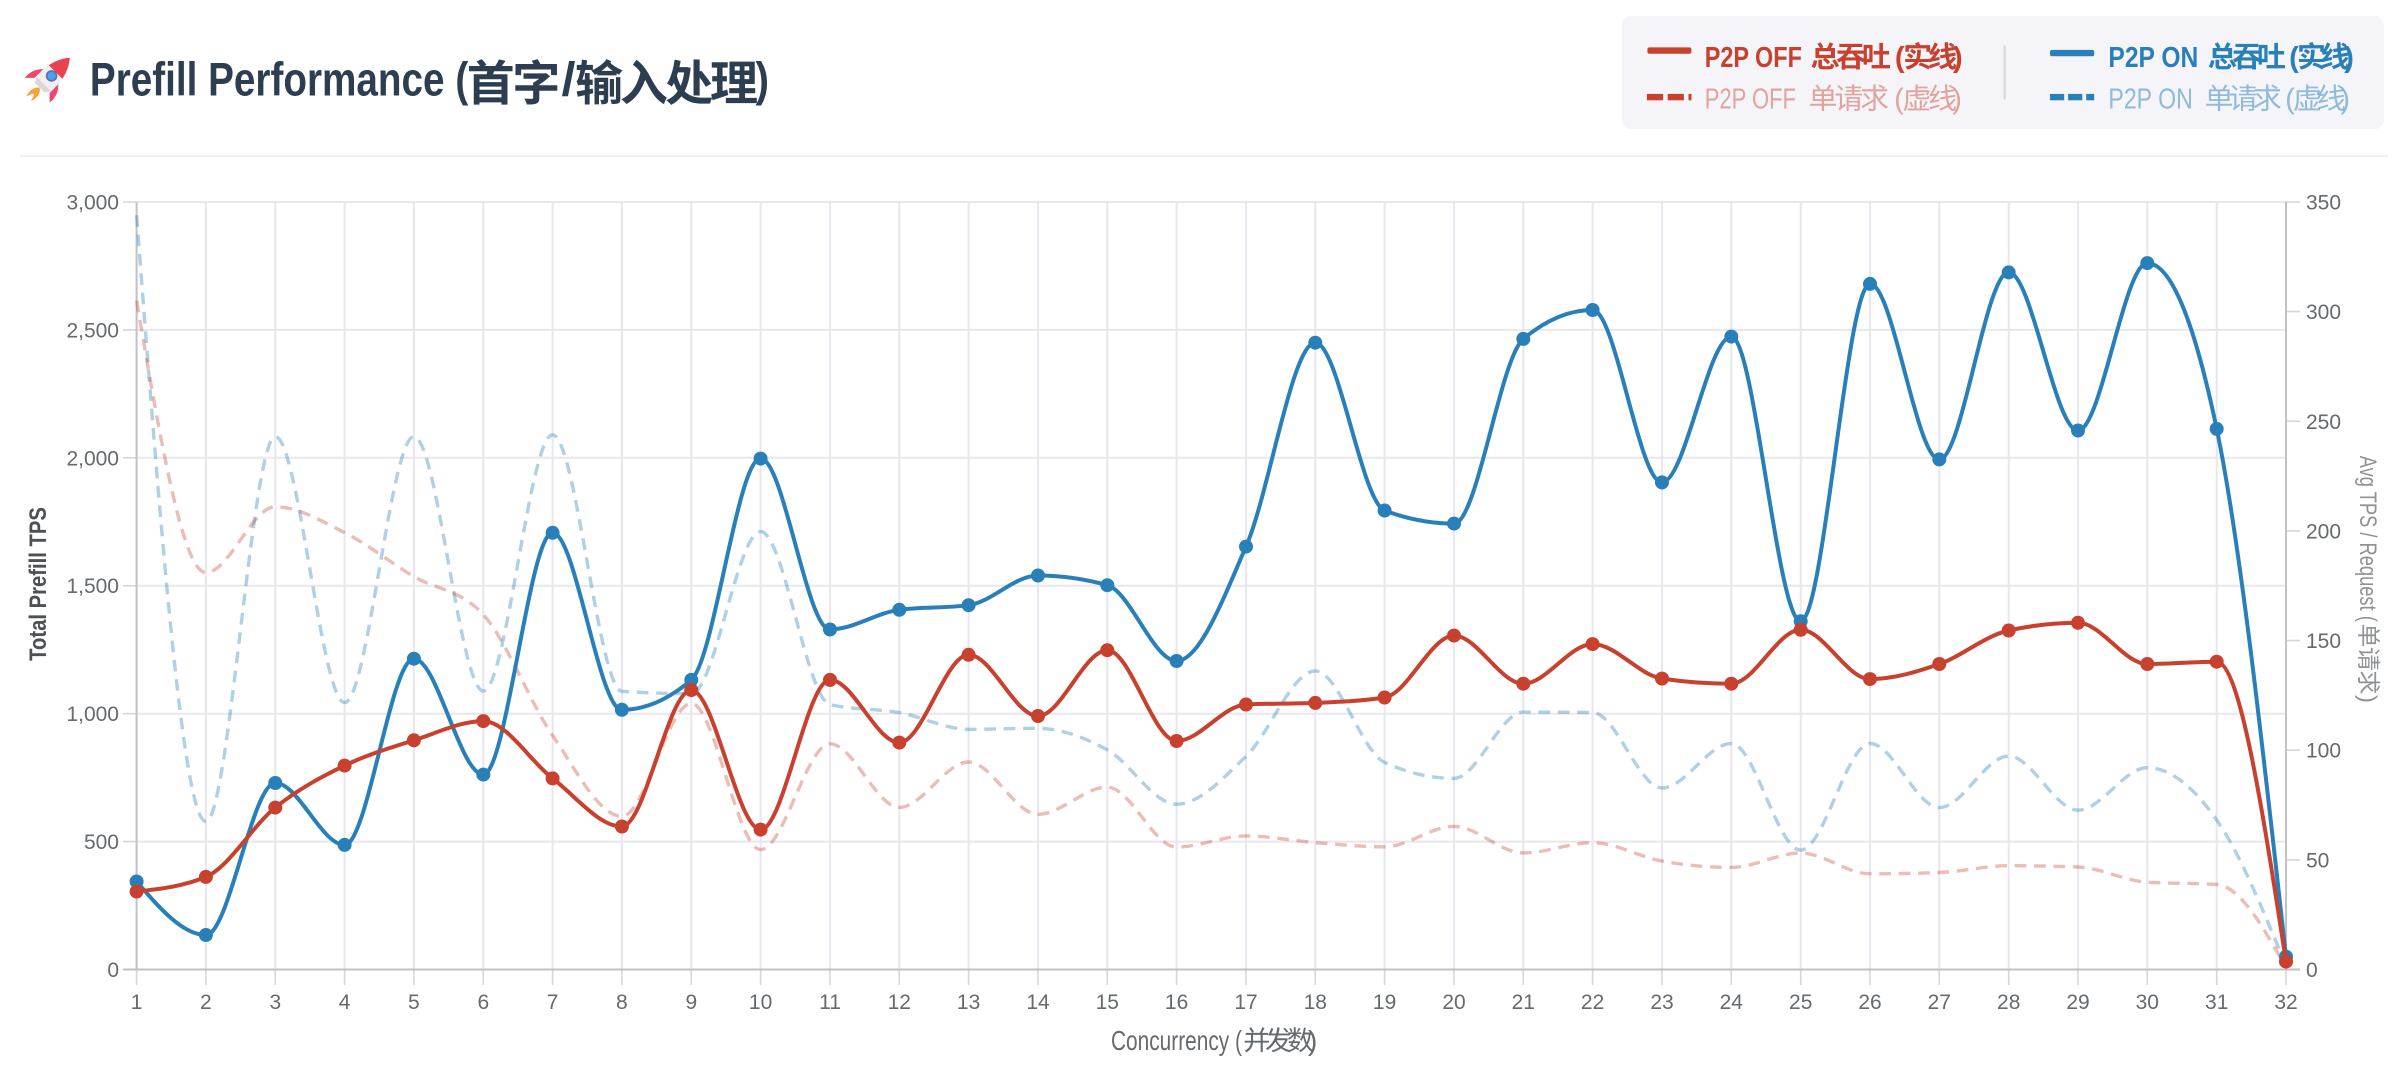  Describe the element at coordinates (899, 1002) in the screenshot. I see `svg-text: 12` at that location.